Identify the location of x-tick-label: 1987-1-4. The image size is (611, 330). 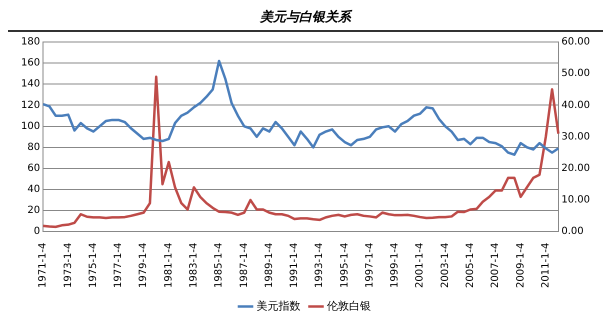
(244, 265).